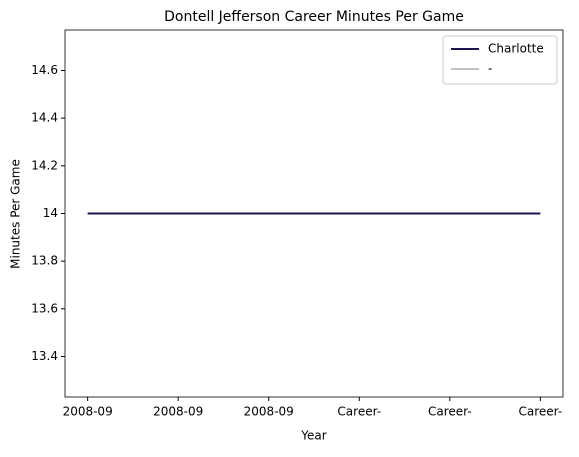  Describe the element at coordinates (44, 118) in the screenshot. I see `y-tick-label: 14.4` at that location.